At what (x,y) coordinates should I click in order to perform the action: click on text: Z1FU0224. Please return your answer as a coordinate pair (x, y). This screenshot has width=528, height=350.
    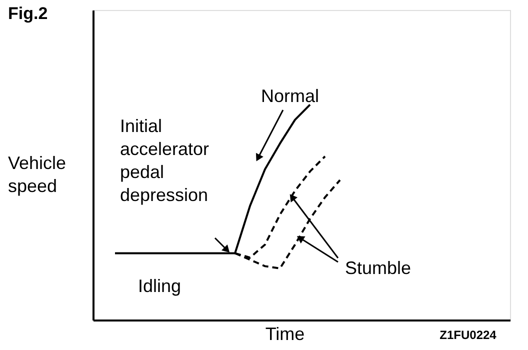
    Looking at the image, I should click on (468, 335).